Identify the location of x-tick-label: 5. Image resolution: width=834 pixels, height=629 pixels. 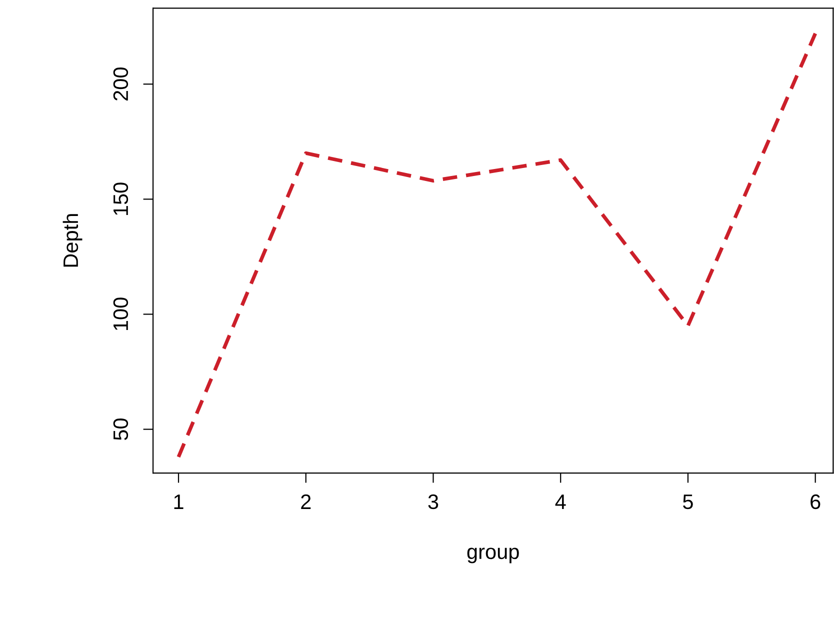
(688, 502).